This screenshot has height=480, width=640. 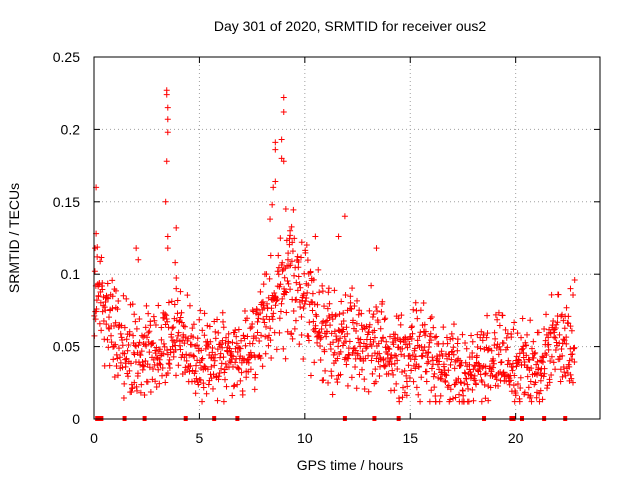 I want to click on x-axis-label: GPS time / hours, so click(x=350, y=465).